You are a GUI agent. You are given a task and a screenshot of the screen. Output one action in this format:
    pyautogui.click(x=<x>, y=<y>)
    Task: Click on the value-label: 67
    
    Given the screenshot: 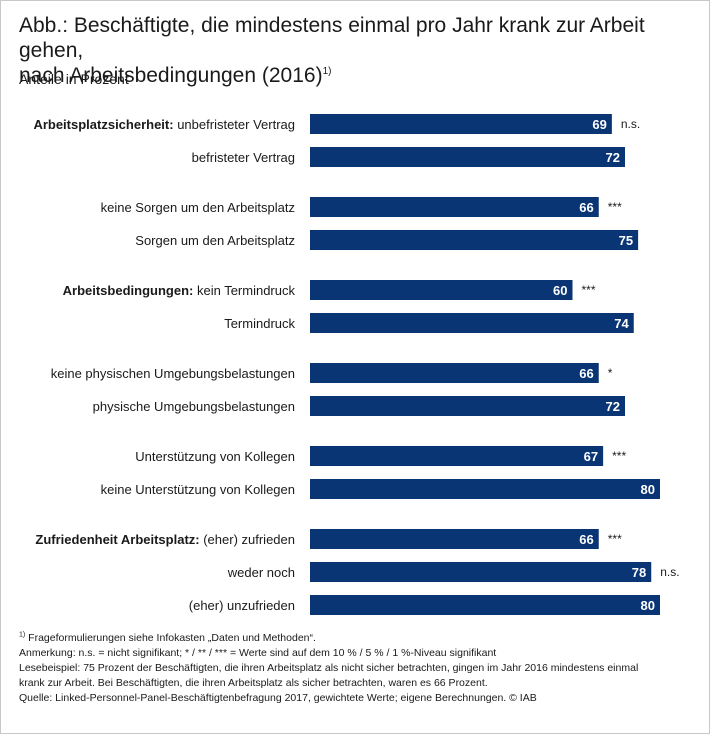 What is the action you would take?
    pyautogui.click(x=591, y=456)
    